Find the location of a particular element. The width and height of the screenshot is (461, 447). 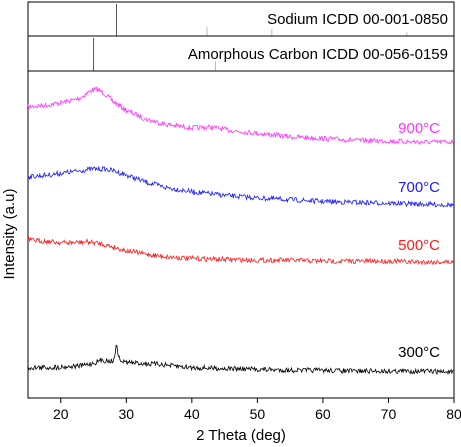

series-label: 900°C is located at coordinates (419, 128).